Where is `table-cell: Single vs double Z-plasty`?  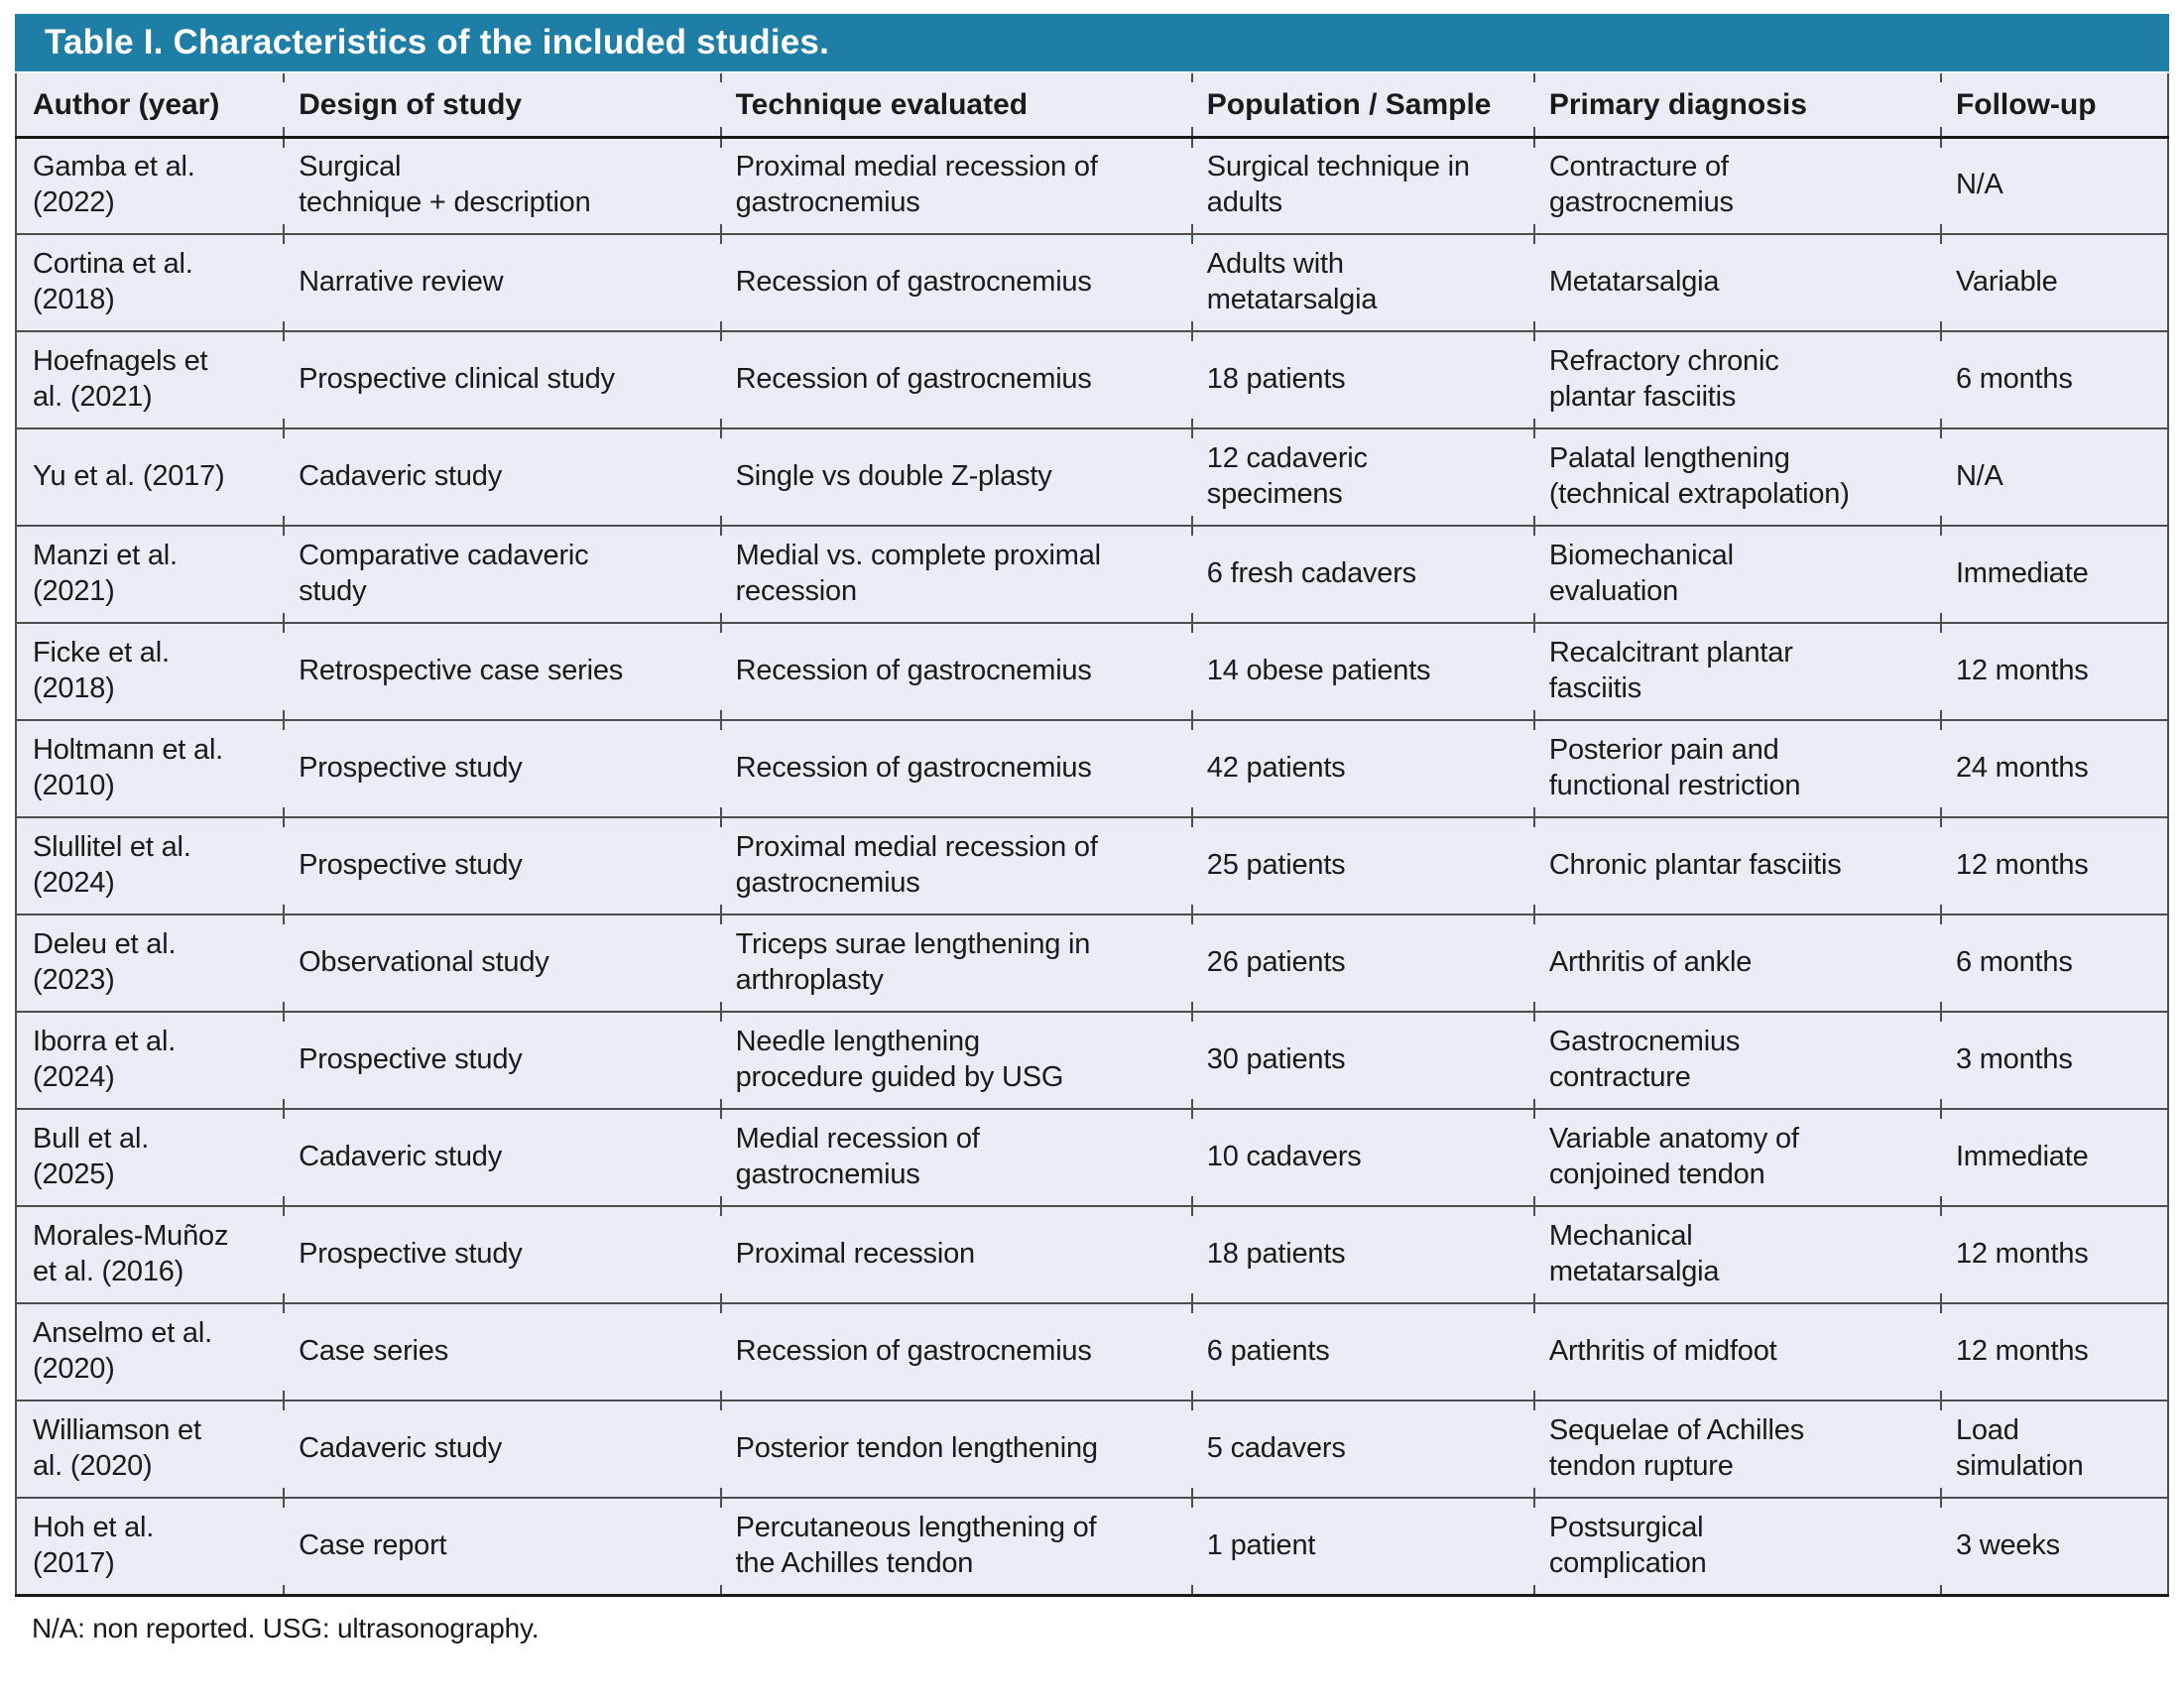
table-cell: Single vs double Z-plasty is located at coordinates (955, 476).